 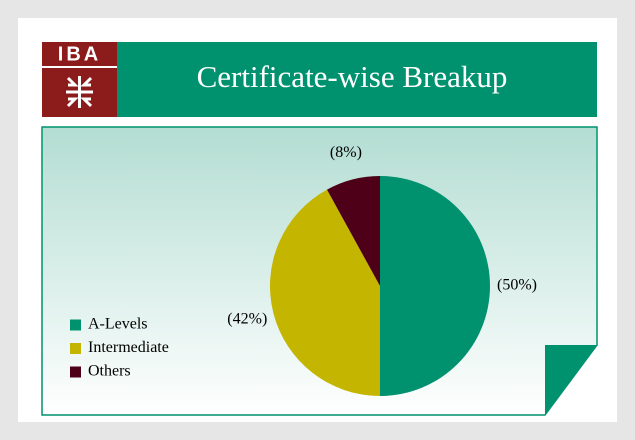 What do you see at coordinates (79, 92) in the screenshot?
I see `logo-symbol` at bounding box center [79, 92].